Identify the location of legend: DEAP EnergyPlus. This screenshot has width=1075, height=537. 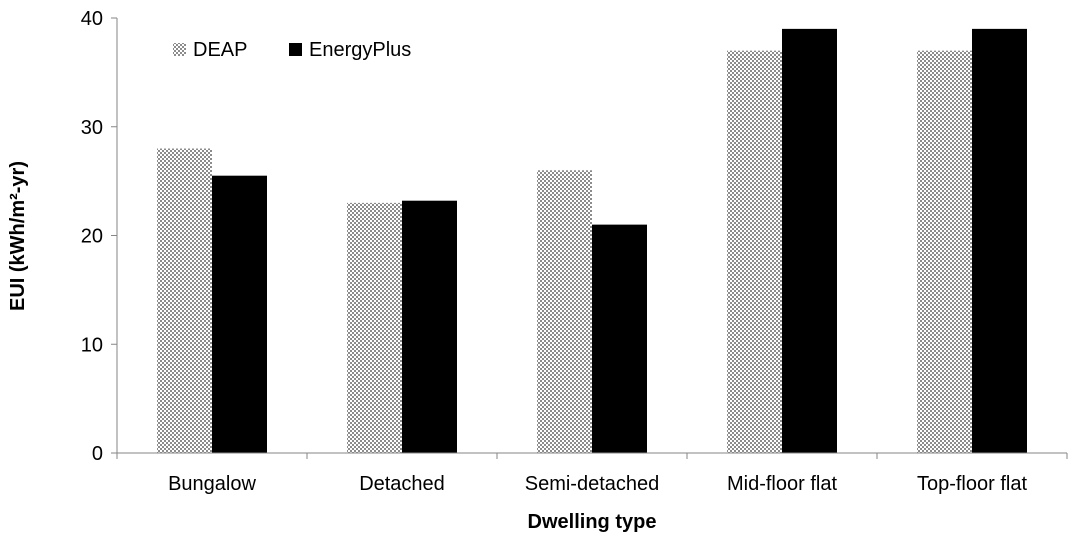
(292, 50).